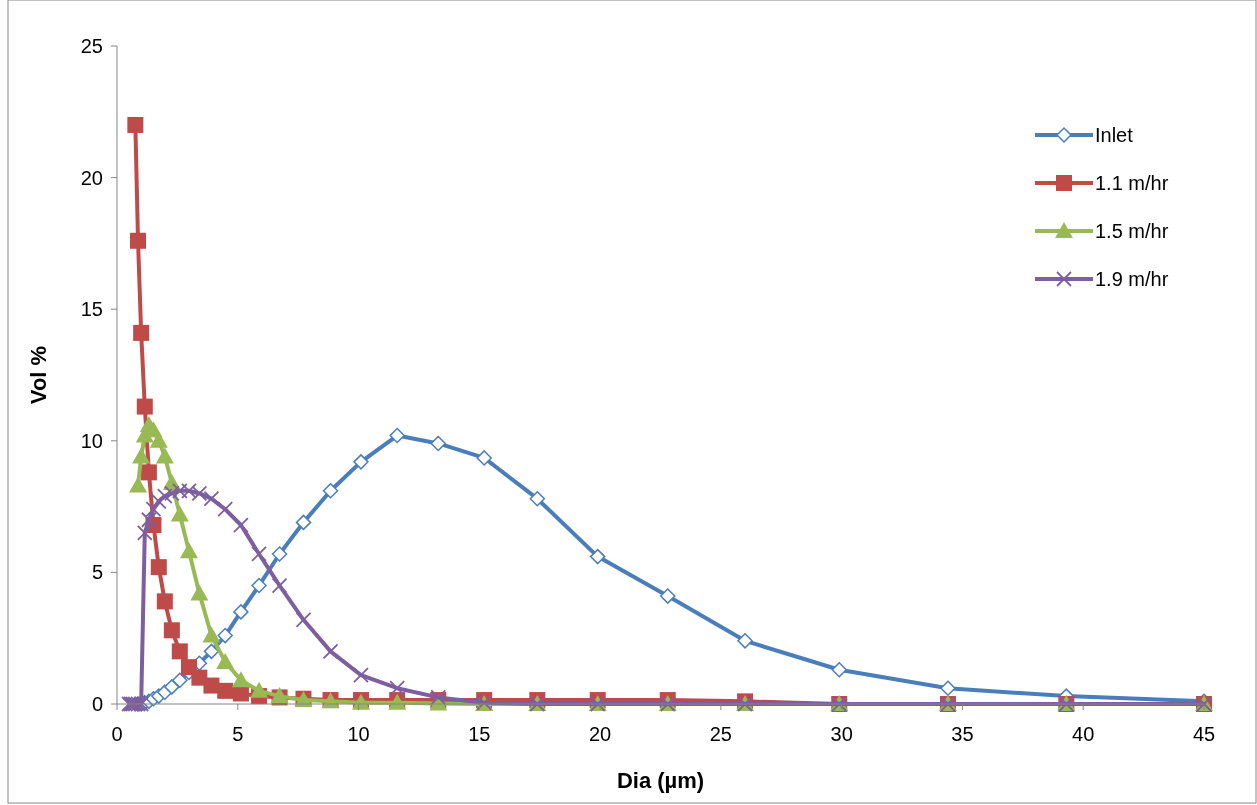 The height and width of the screenshot is (805, 1257). I want to click on y-tick-label: 5, so click(97, 572).